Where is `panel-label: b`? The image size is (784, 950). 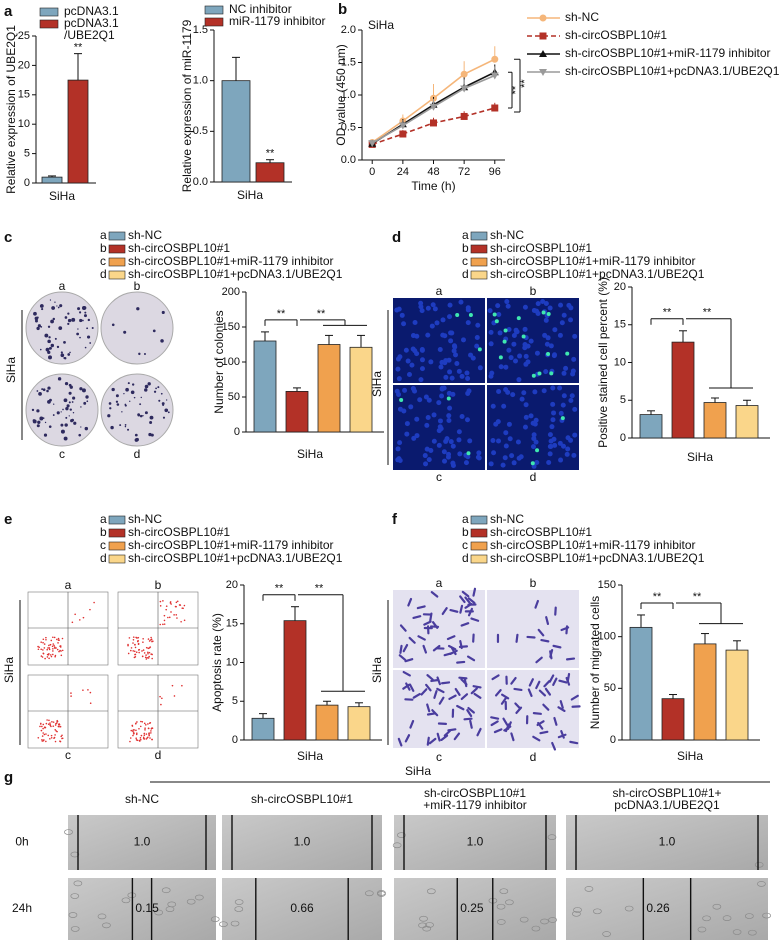
panel-label: b is located at coordinates (342, 9).